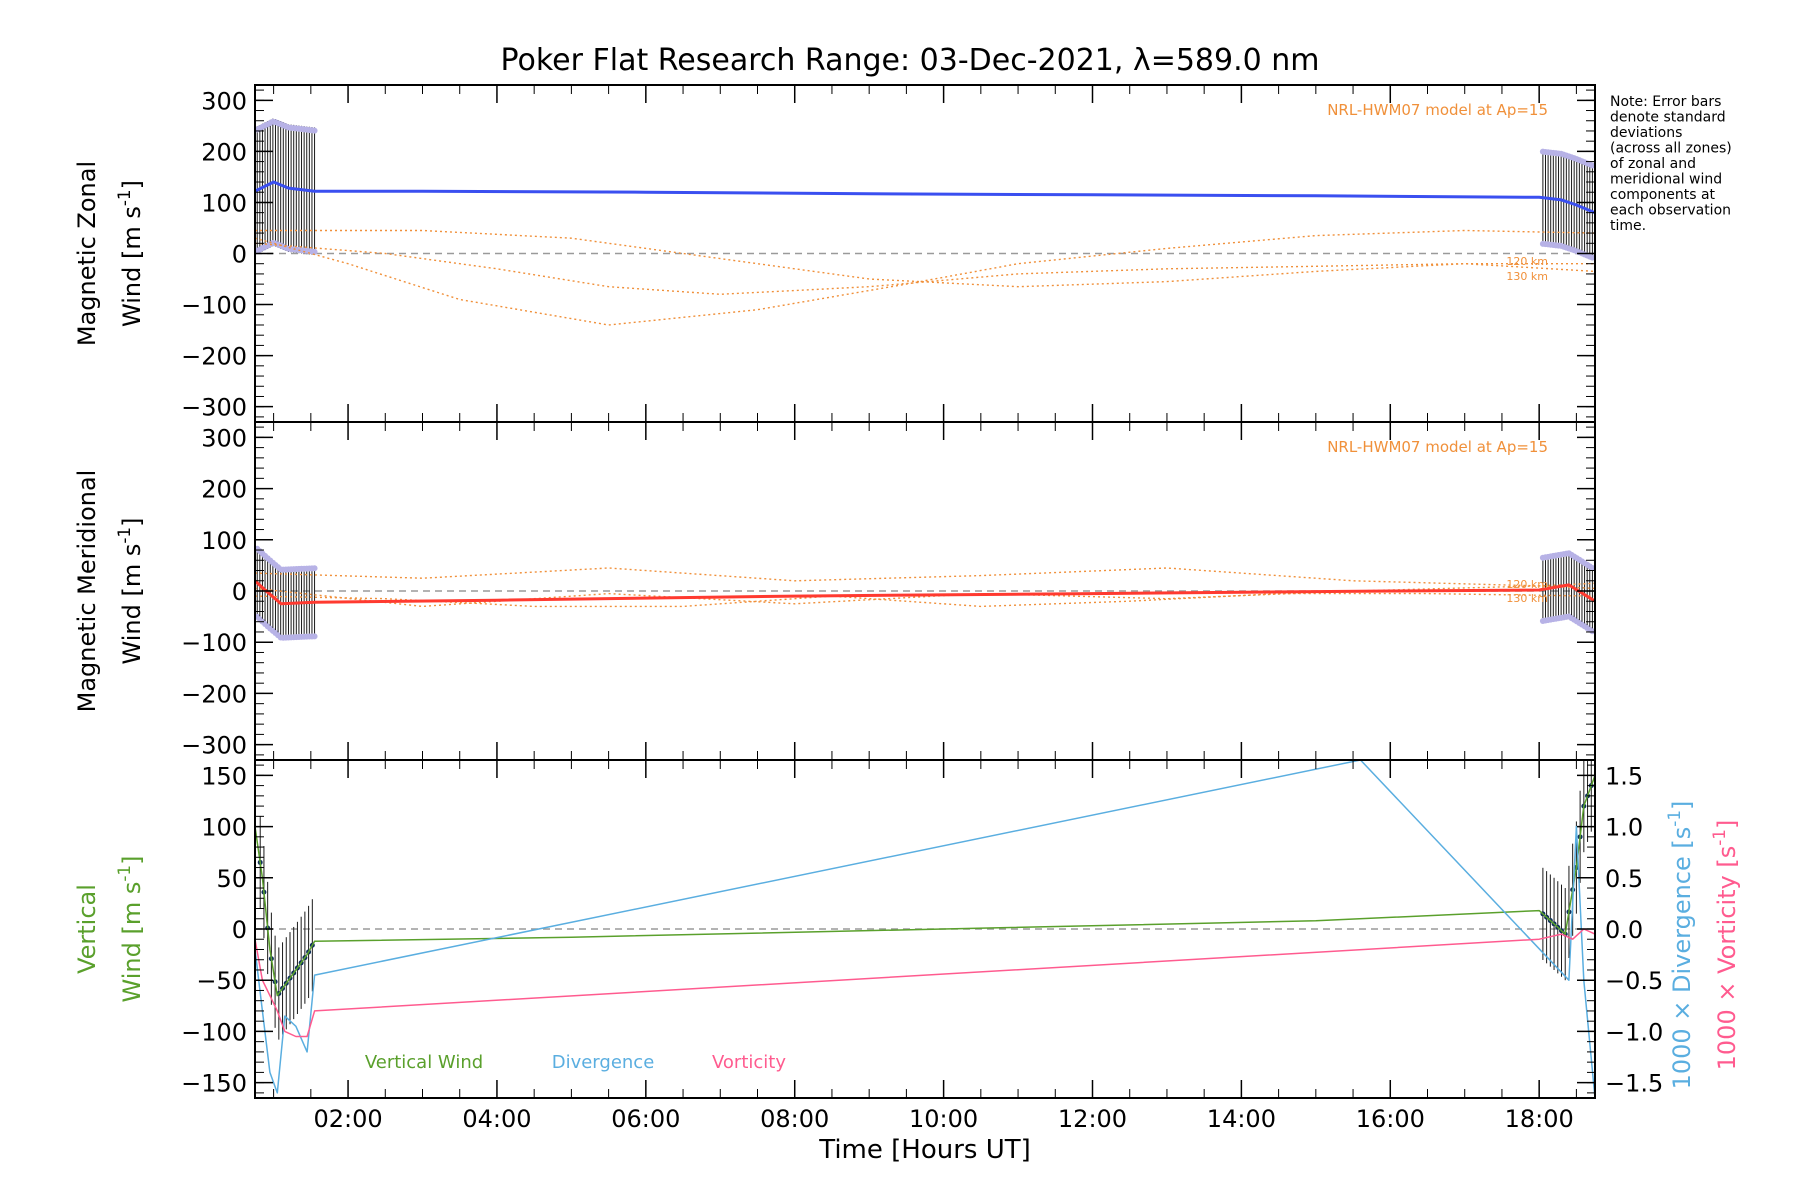 Image resolution: width=1800 pixels, height=1200 pixels. I want to click on y-axis-label-line1: Vertical, so click(87, 929).